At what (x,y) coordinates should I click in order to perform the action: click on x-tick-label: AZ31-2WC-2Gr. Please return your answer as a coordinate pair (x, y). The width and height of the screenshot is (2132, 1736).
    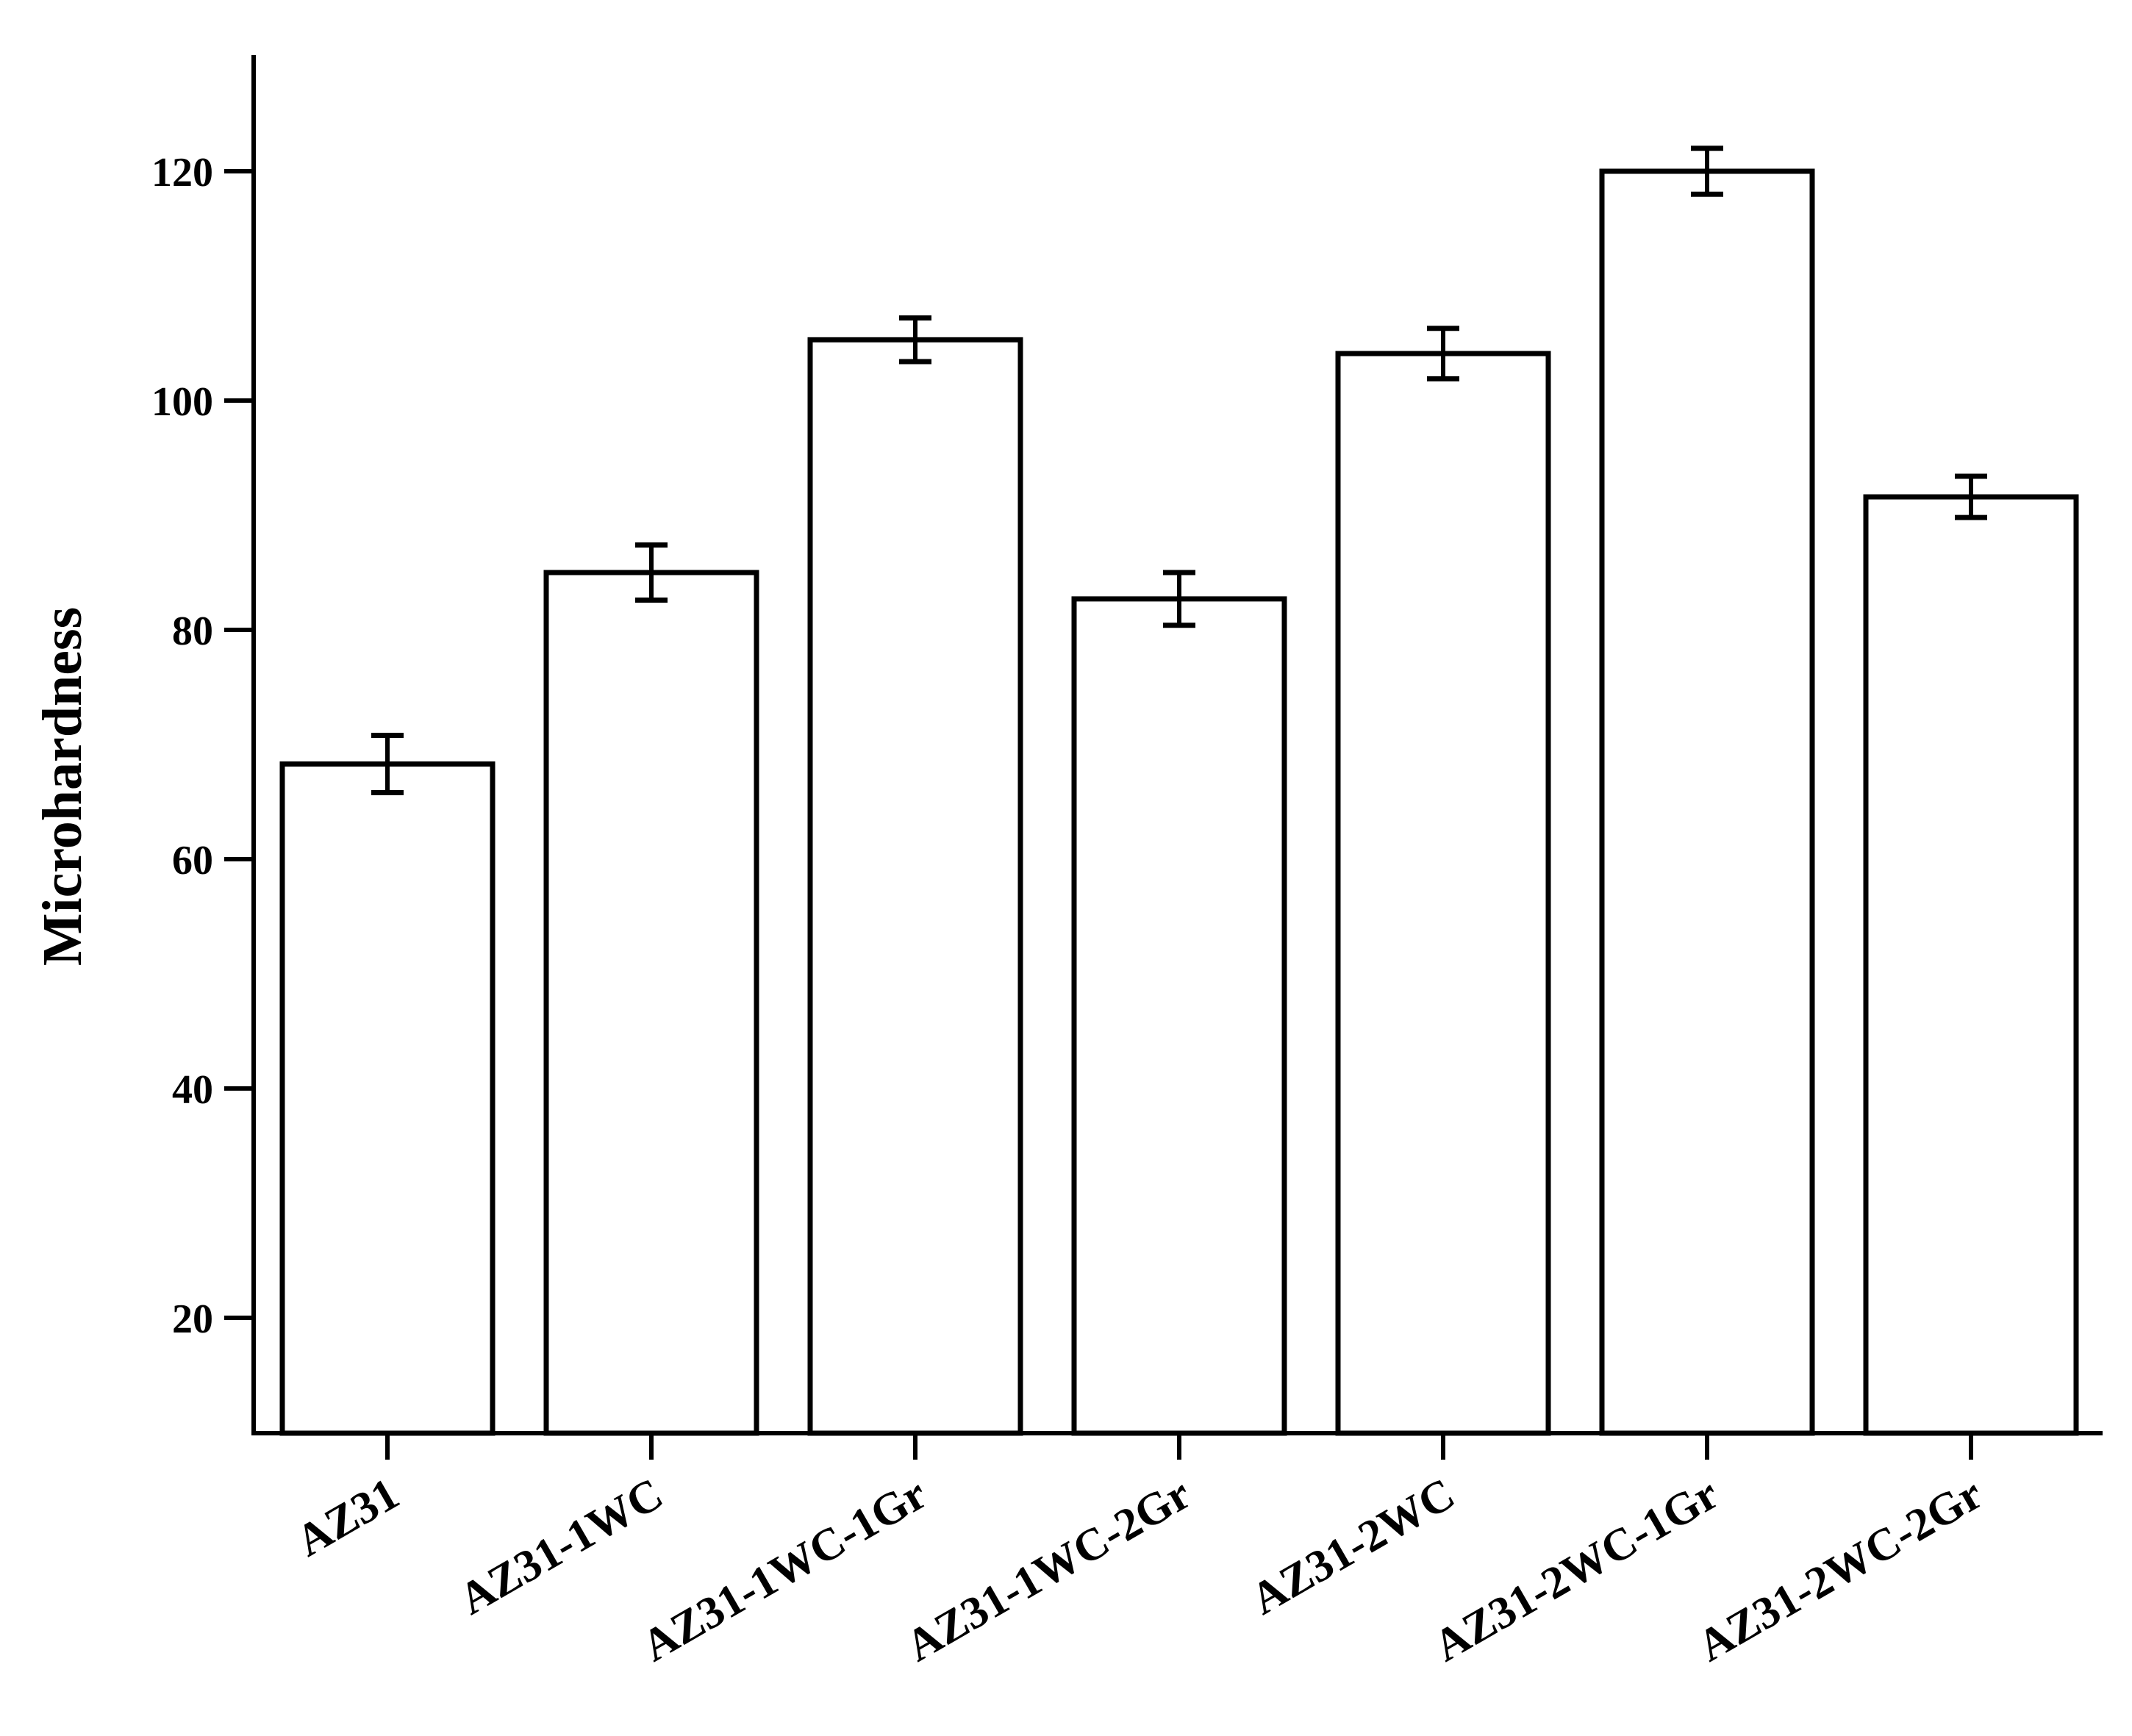
    Looking at the image, I should click on (1840, 1569).